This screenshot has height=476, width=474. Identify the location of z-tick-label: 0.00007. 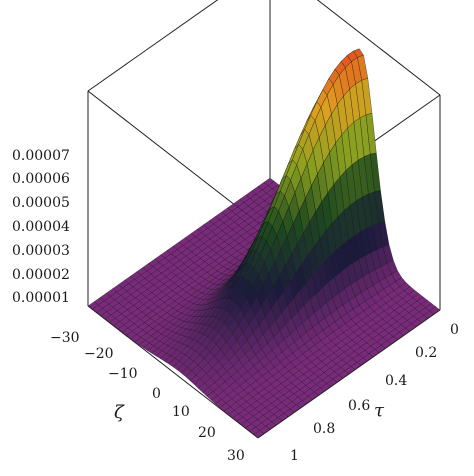
(41, 156).